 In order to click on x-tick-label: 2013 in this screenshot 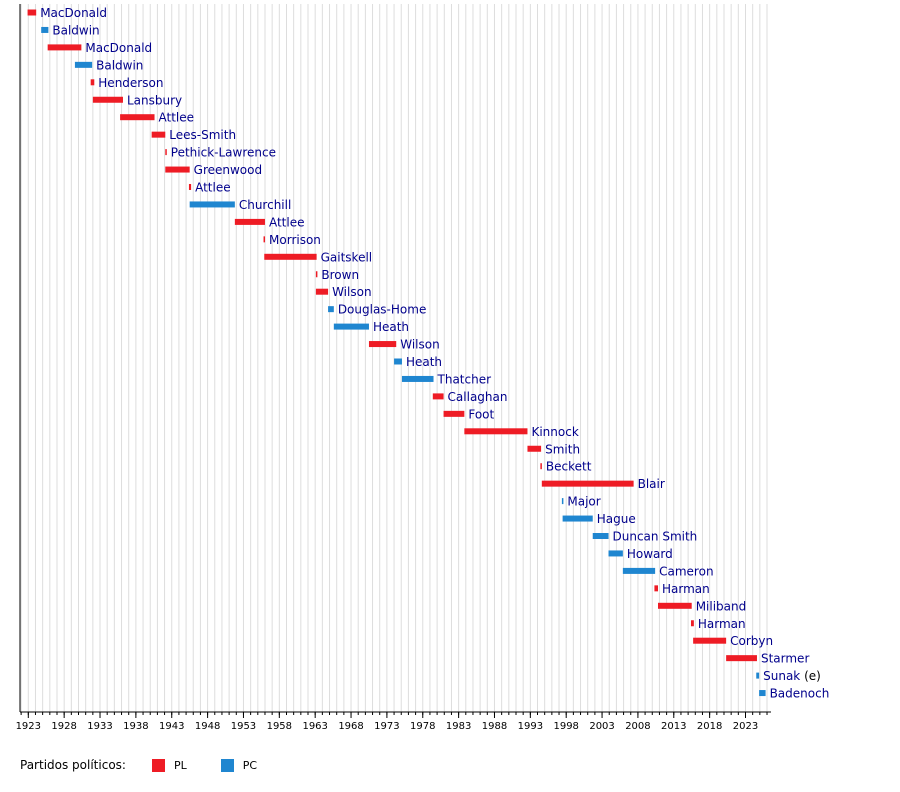, I will do `click(673, 726)`.